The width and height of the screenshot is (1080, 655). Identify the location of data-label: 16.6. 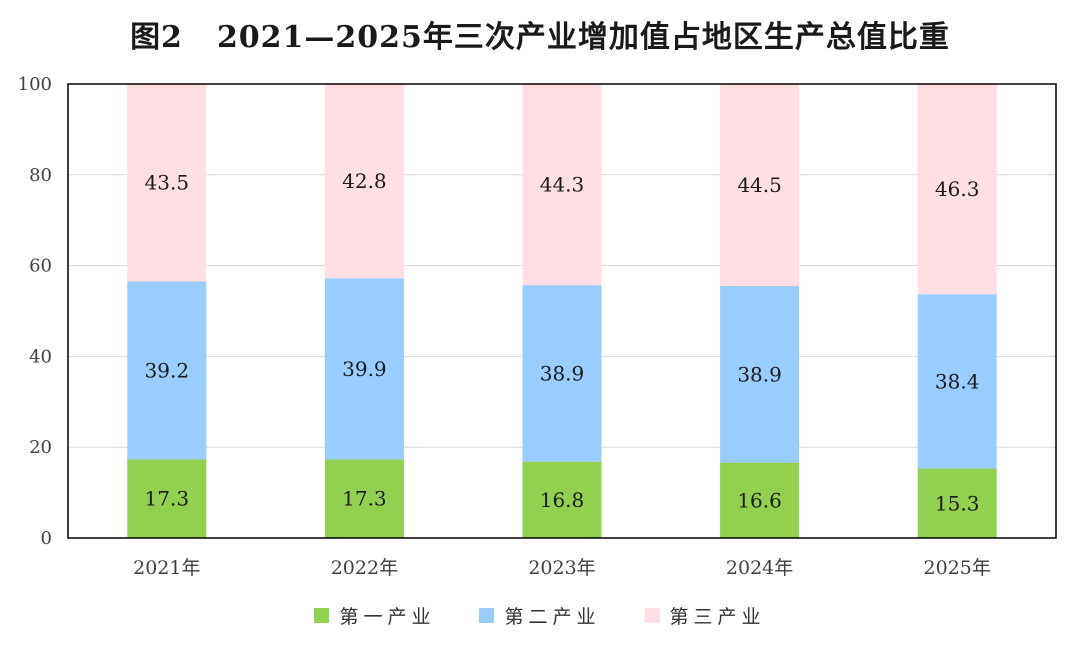
(759, 500).